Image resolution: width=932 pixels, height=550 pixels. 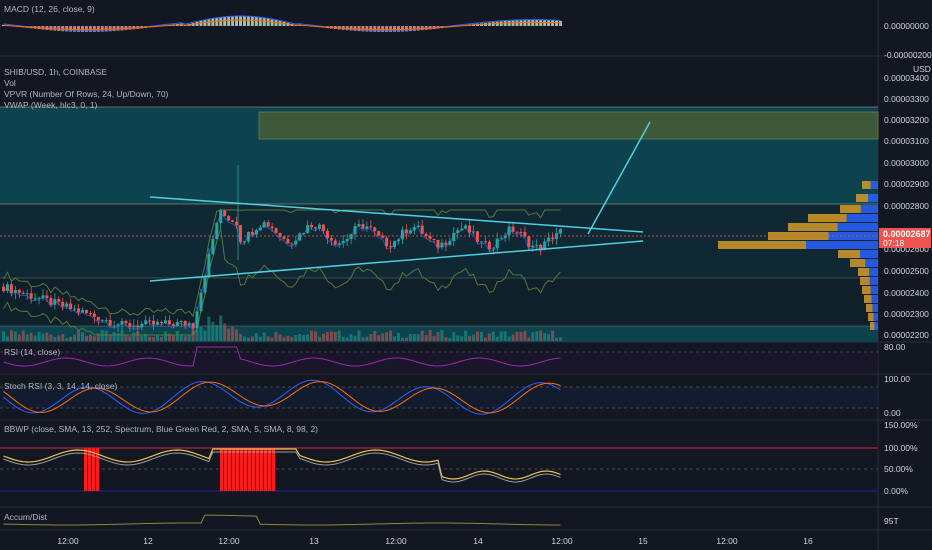 I want to click on macd-axis-neg: -0.00000200, so click(x=908, y=55).